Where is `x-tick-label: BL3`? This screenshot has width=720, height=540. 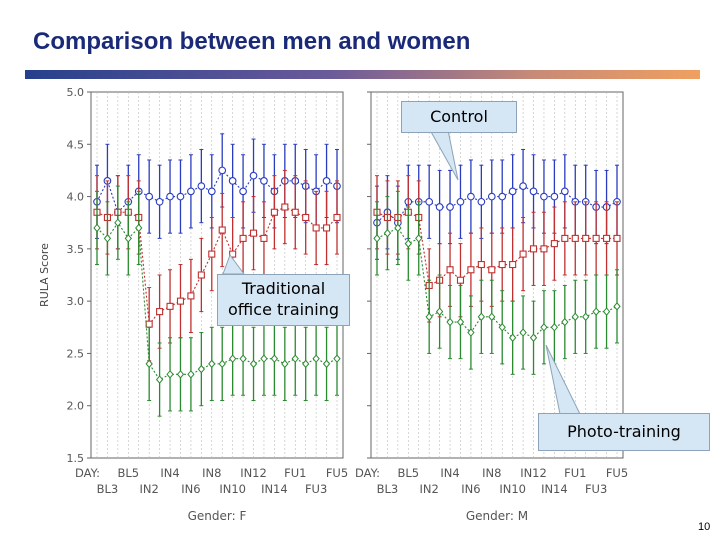 x-tick-label: BL3 is located at coordinates (108, 489).